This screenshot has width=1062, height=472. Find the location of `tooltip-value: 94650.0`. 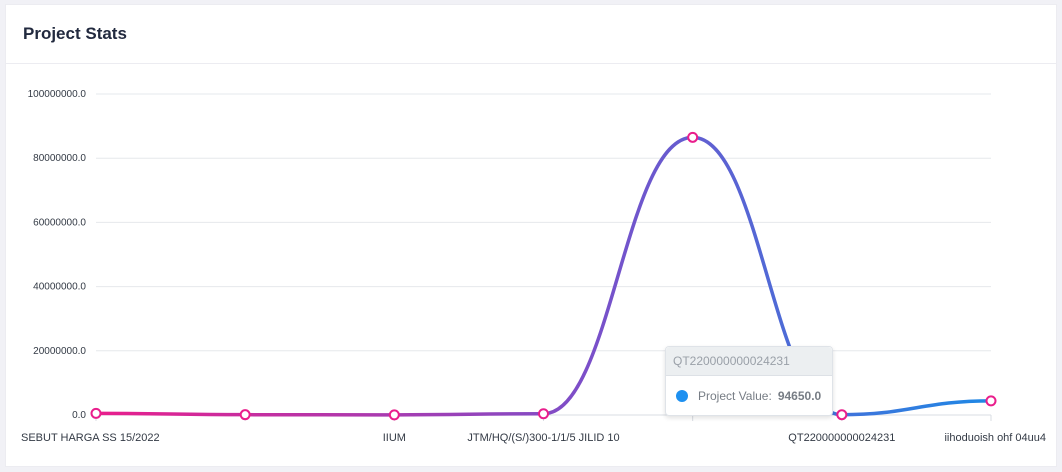

tooltip-value: 94650.0 is located at coordinates (799, 396).